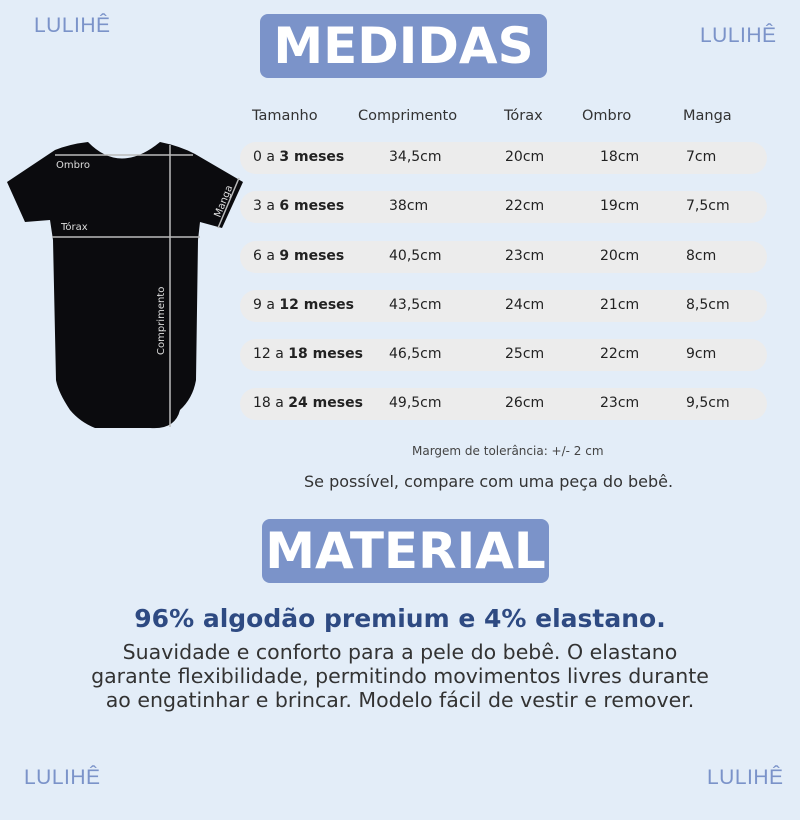 The height and width of the screenshot is (820, 800). Describe the element at coordinates (620, 256) in the screenshot. I see `cell-ombro: 20cm` at that location.